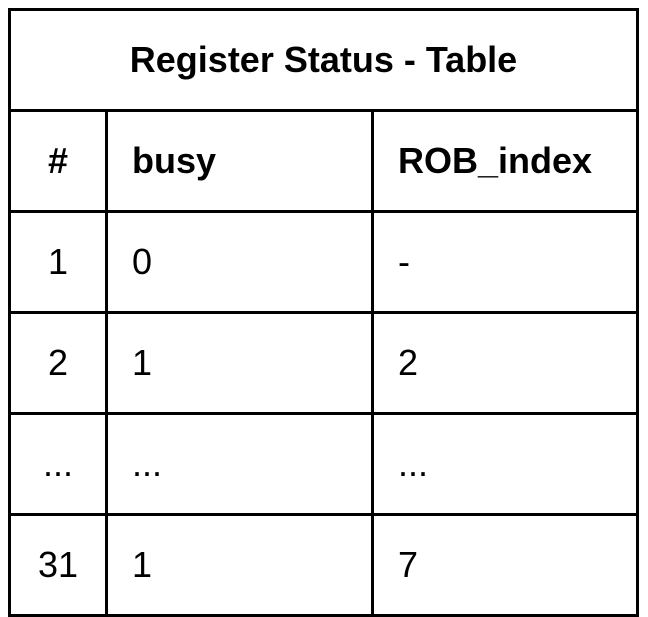 The image size is (648, 617). I want to click on cell-busy: 0, so click(239, 262).